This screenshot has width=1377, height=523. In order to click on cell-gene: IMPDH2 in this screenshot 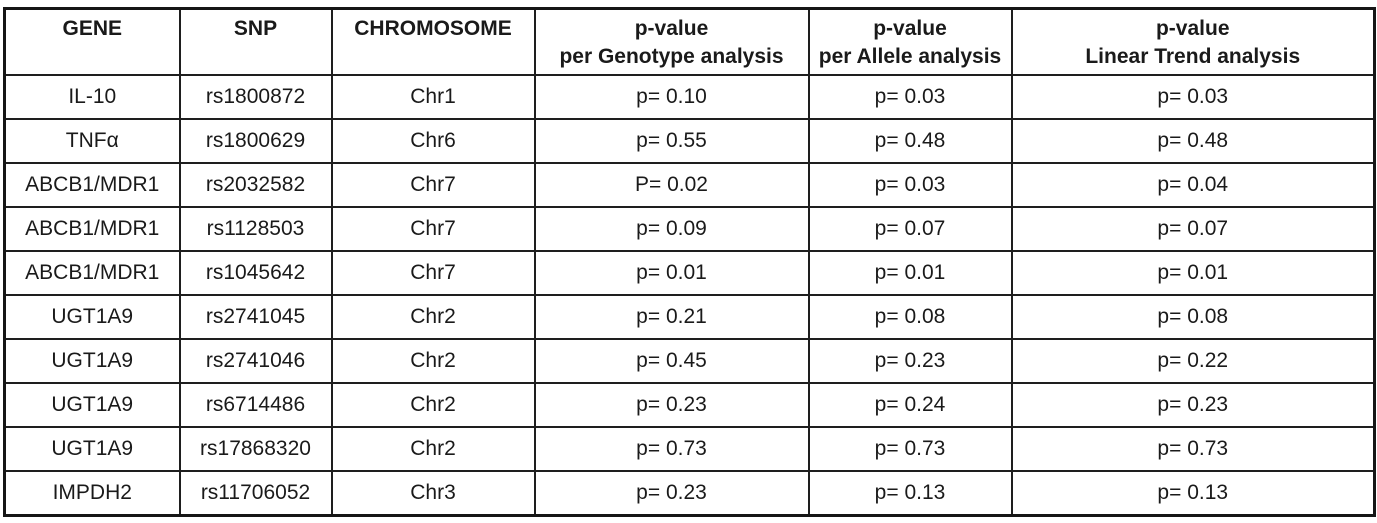, I will do `click(92, 493)`.